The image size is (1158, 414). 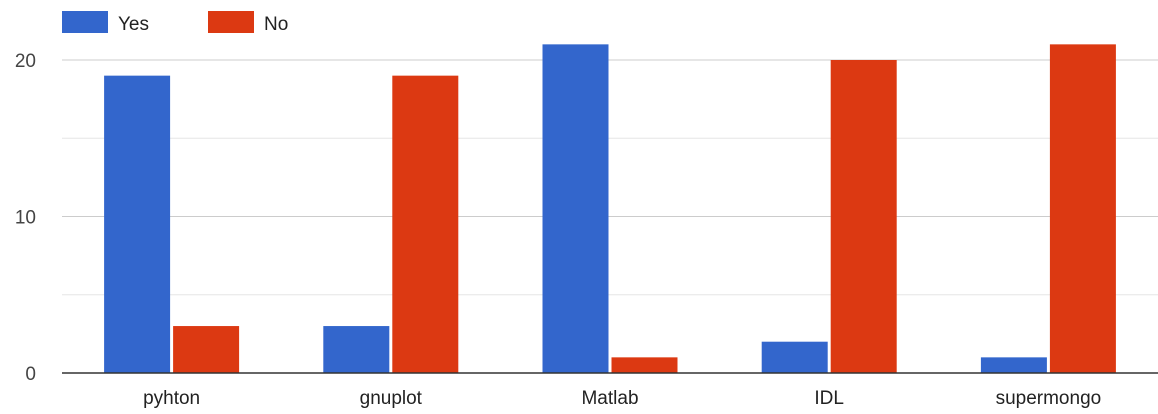 I want to click on bar-yes-idl, so click(x=794, y=357).